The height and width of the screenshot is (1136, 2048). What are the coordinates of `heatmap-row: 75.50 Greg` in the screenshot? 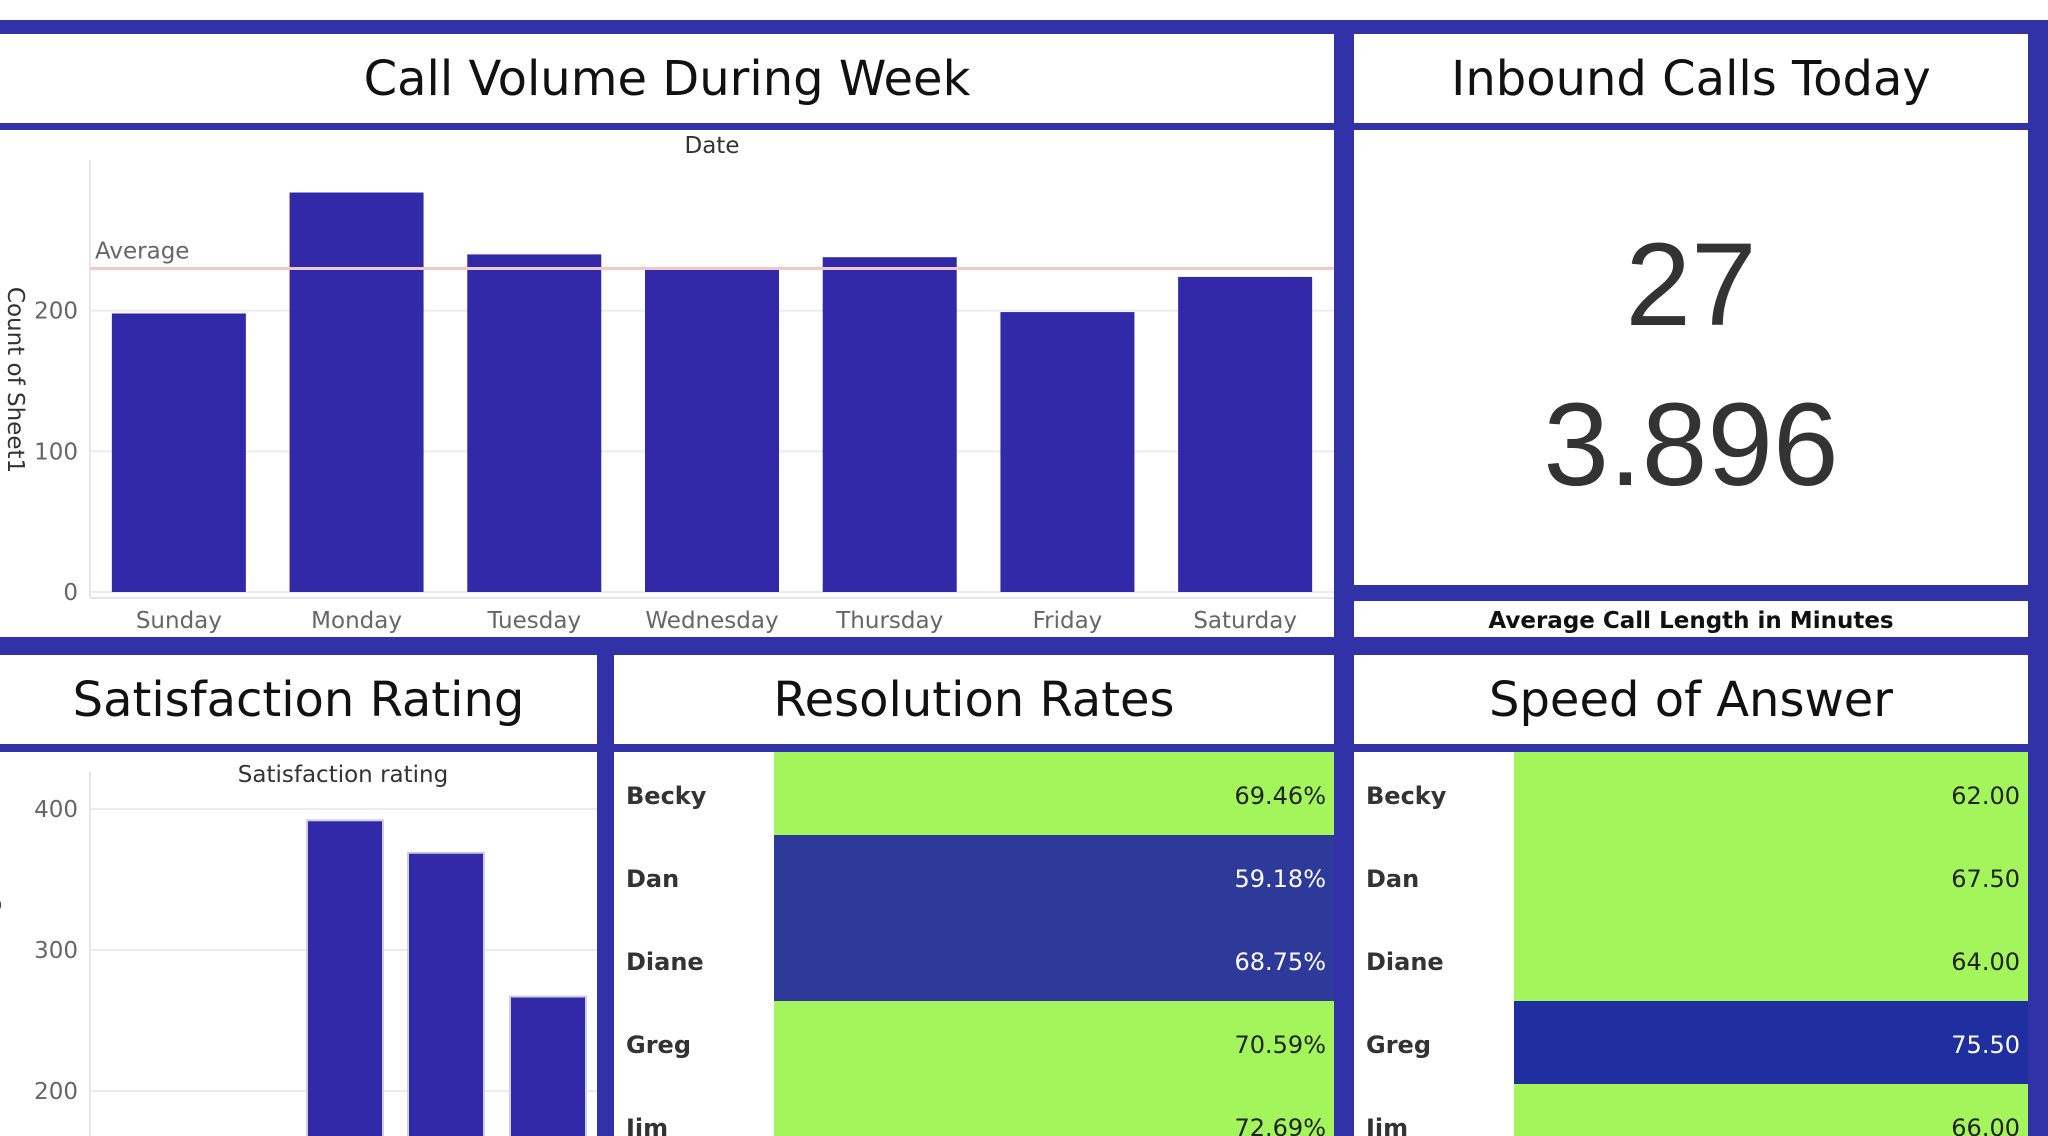 It's located at (1691, 1042).